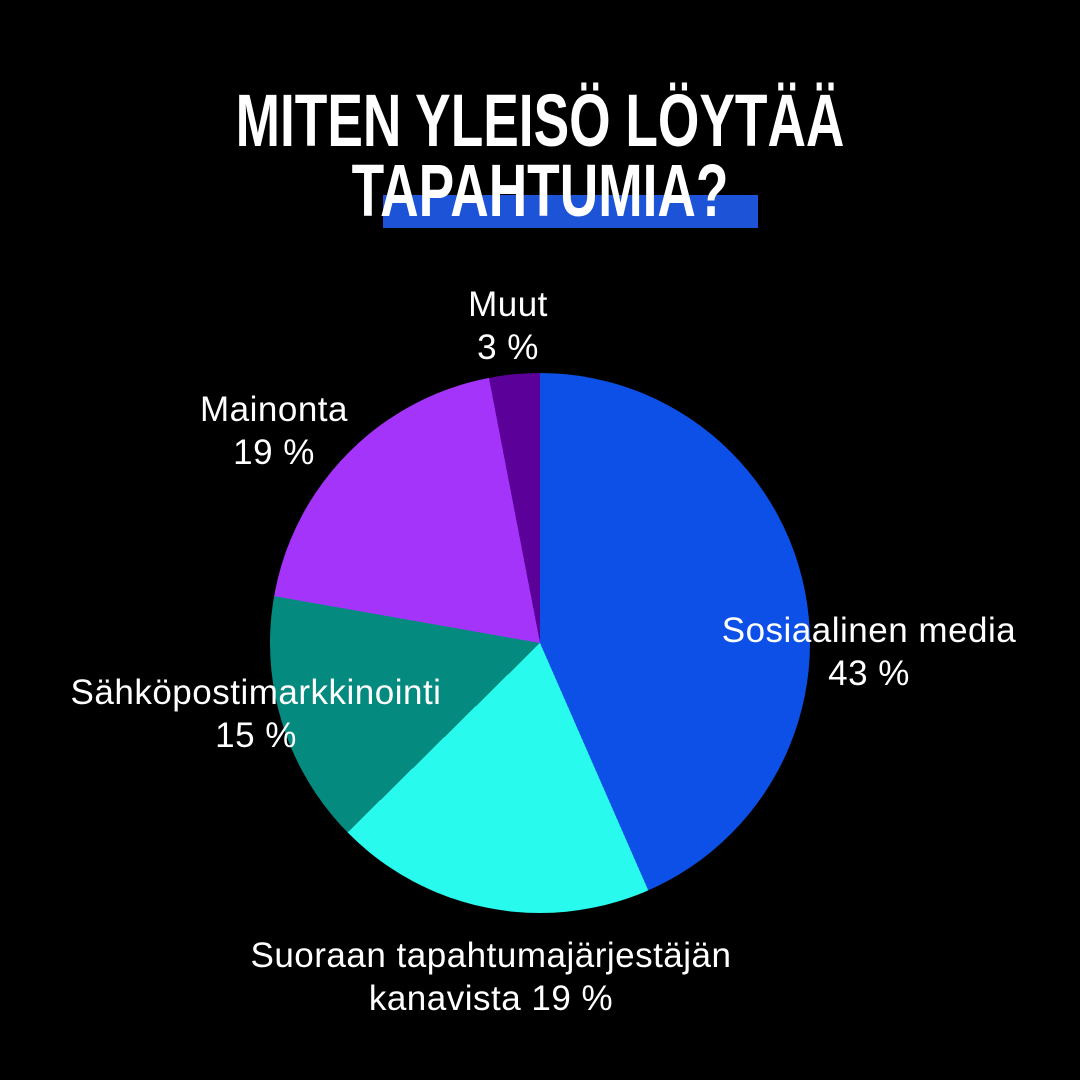  Describe the element at coordinates (256, 692) in the screenshot. I see `slice-label-sahkopostimarkkinointi-name: Sähköpostimarkkinointi` at that location.